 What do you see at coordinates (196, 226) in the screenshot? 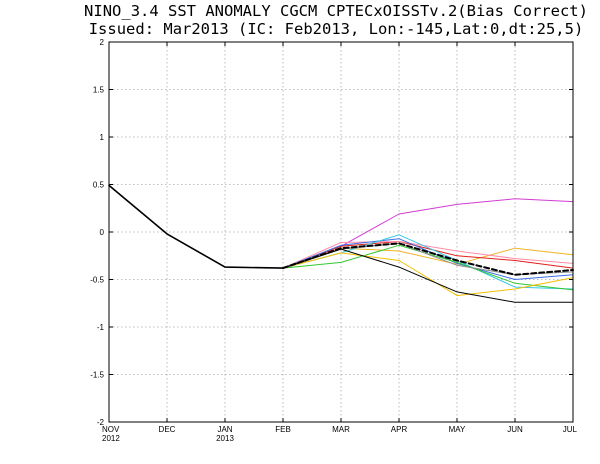
I see `series-line-observed` at bounding box center [196, 226].